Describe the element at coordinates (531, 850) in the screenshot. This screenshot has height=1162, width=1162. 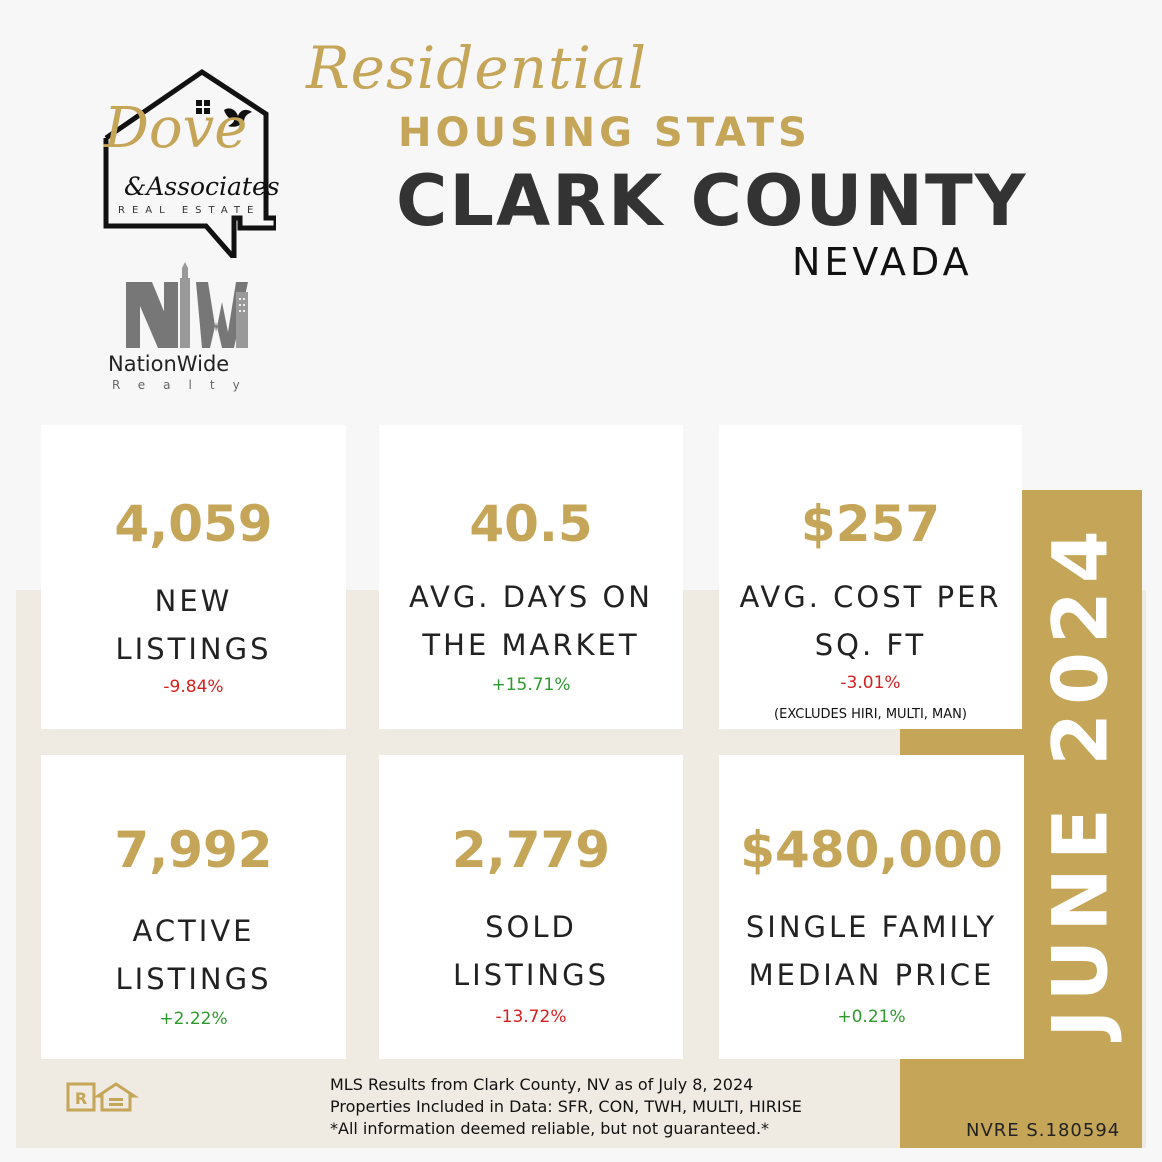
I see `stat-value: 2,779` at that location.